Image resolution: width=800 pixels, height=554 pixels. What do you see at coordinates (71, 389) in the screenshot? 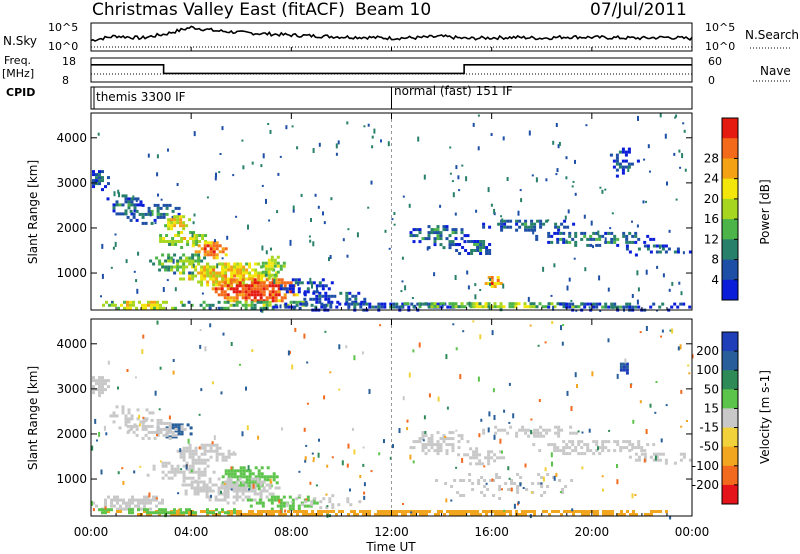
I see `y-tick-label: 3000` at bounding box center [71, 389].